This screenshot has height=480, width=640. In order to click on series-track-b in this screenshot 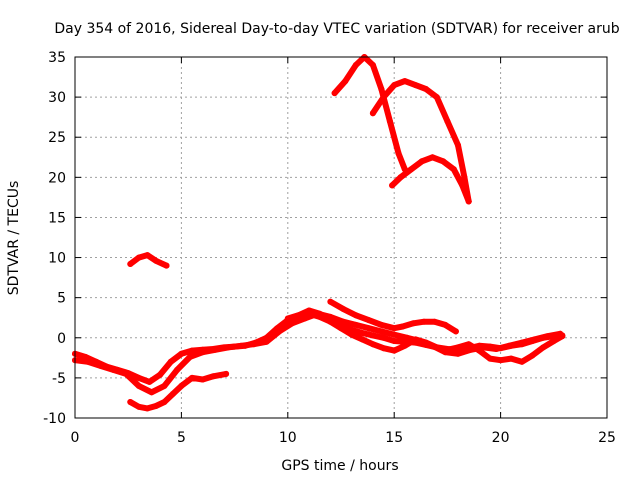, I will do `click(420, 141)`.